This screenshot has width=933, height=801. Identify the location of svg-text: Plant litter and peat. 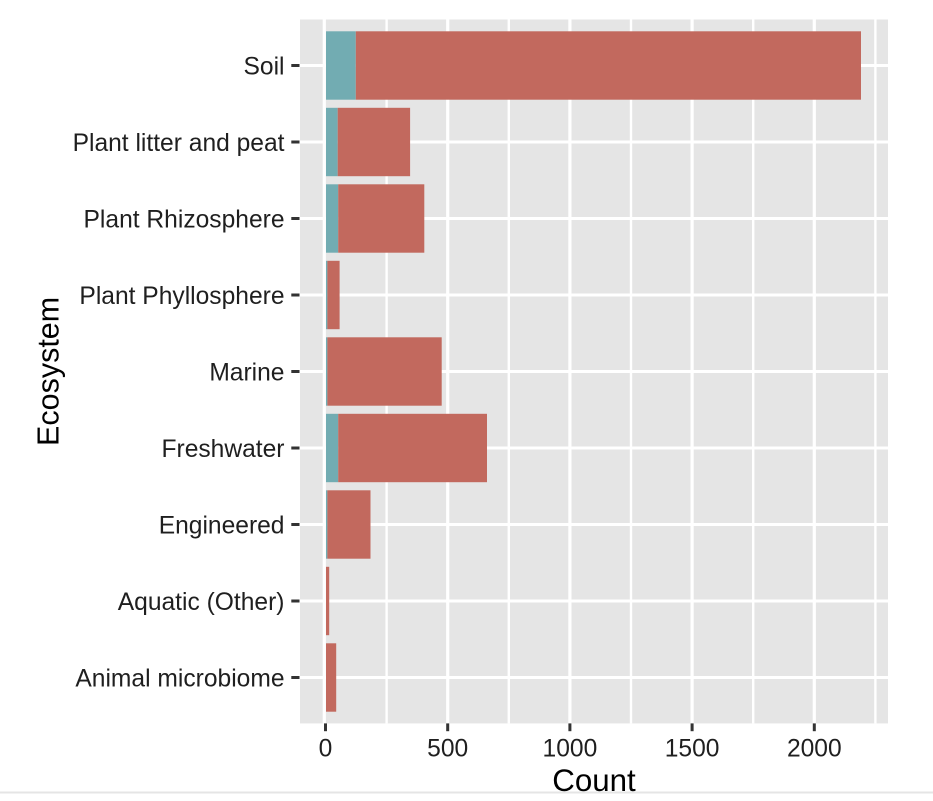
(179, 143).